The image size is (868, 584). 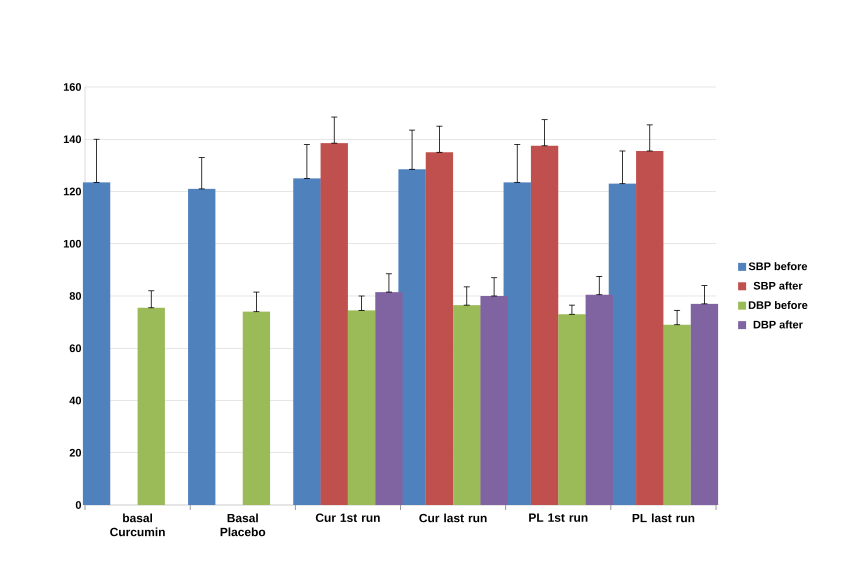 I want to click on y-tick-label: 140, so click(x=73, y=139).